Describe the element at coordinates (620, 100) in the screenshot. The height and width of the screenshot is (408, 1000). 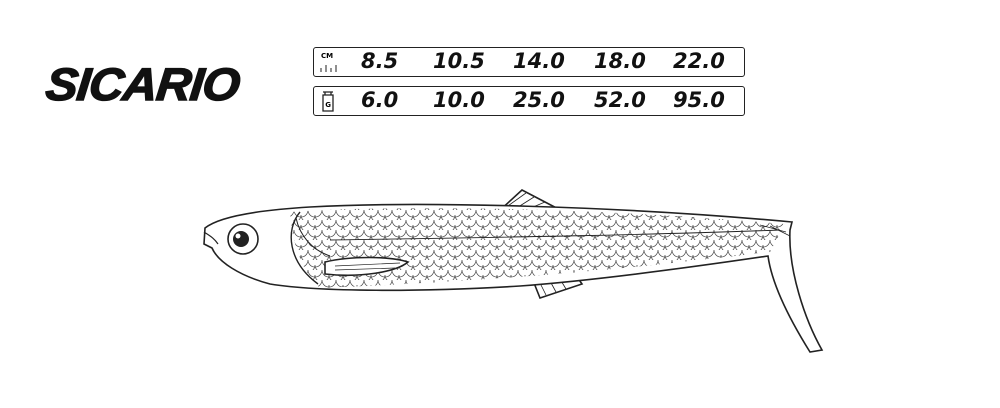
I see `weight-value: 52.0` at that location.